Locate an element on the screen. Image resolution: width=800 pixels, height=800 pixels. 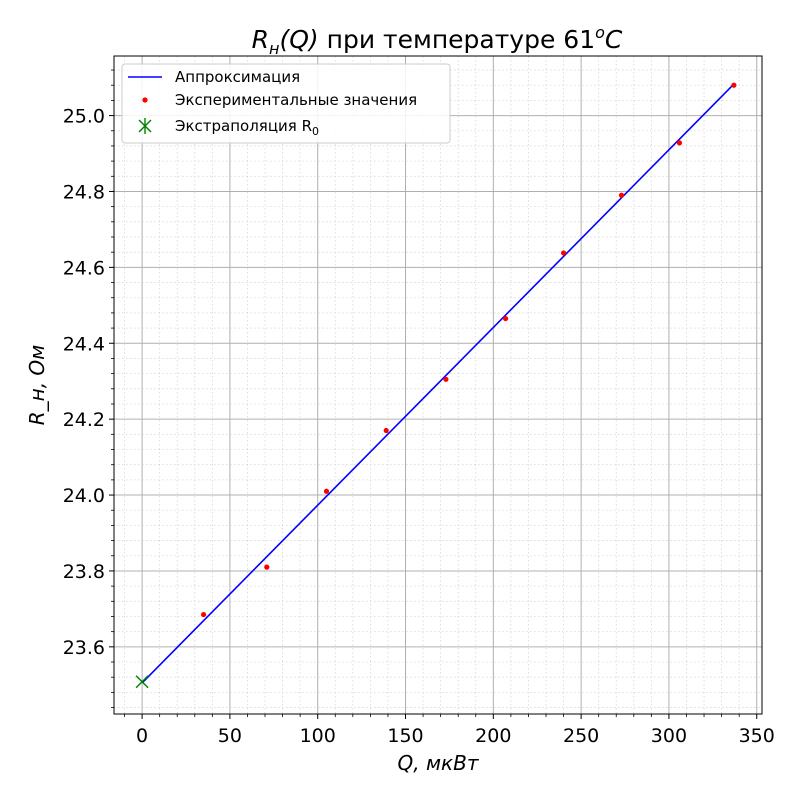
y-tick-label: 23.6 is located at coordinates (84, 648).